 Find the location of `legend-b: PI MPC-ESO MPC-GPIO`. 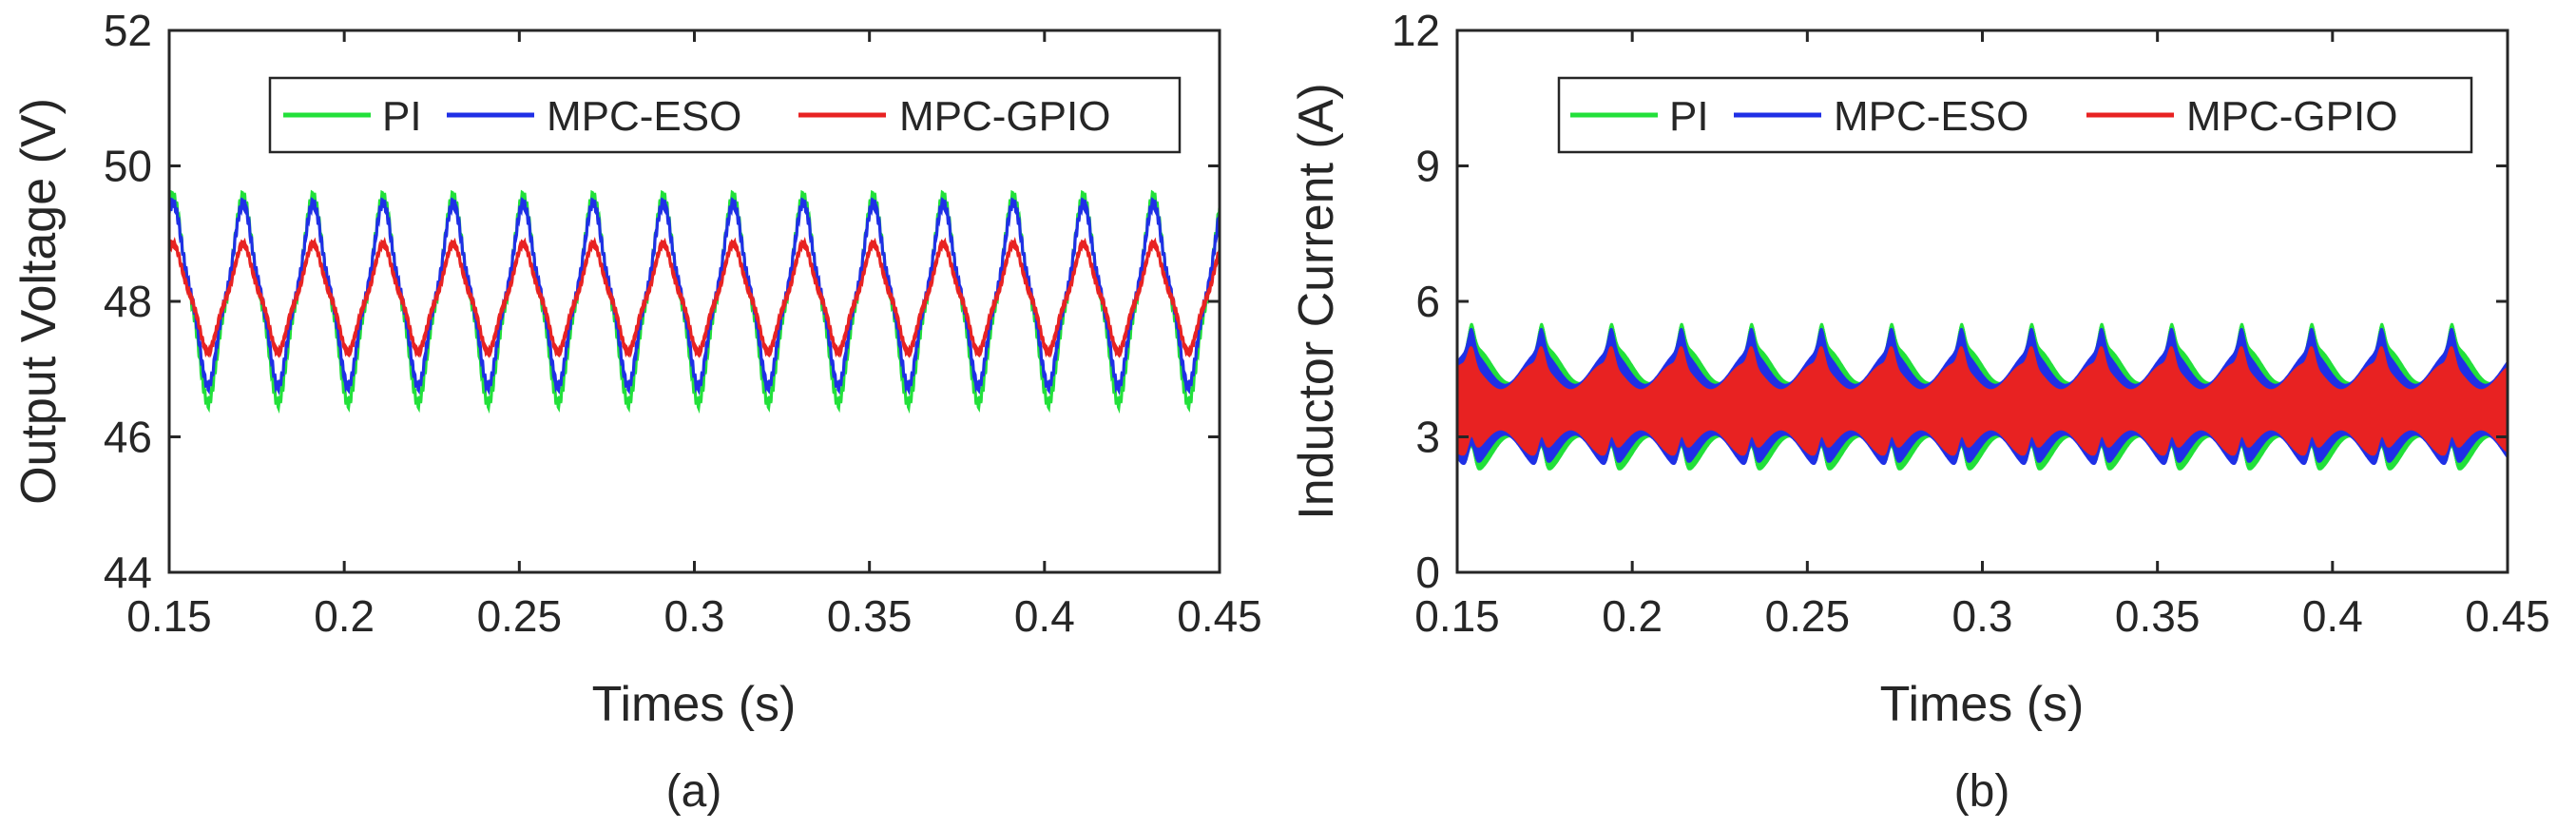

legend-b: PI MPC-ESO MPC-GPIO is located at coordinates (2015, 115).